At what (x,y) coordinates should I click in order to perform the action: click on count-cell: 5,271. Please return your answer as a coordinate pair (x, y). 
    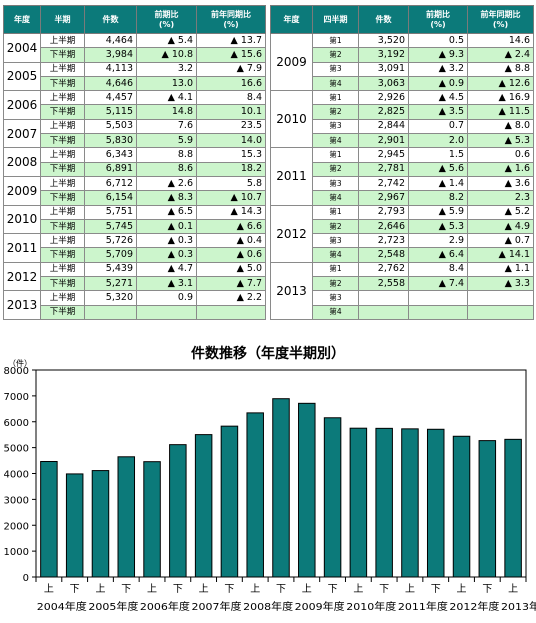
    Looking at the image, I should click on (110, 284).